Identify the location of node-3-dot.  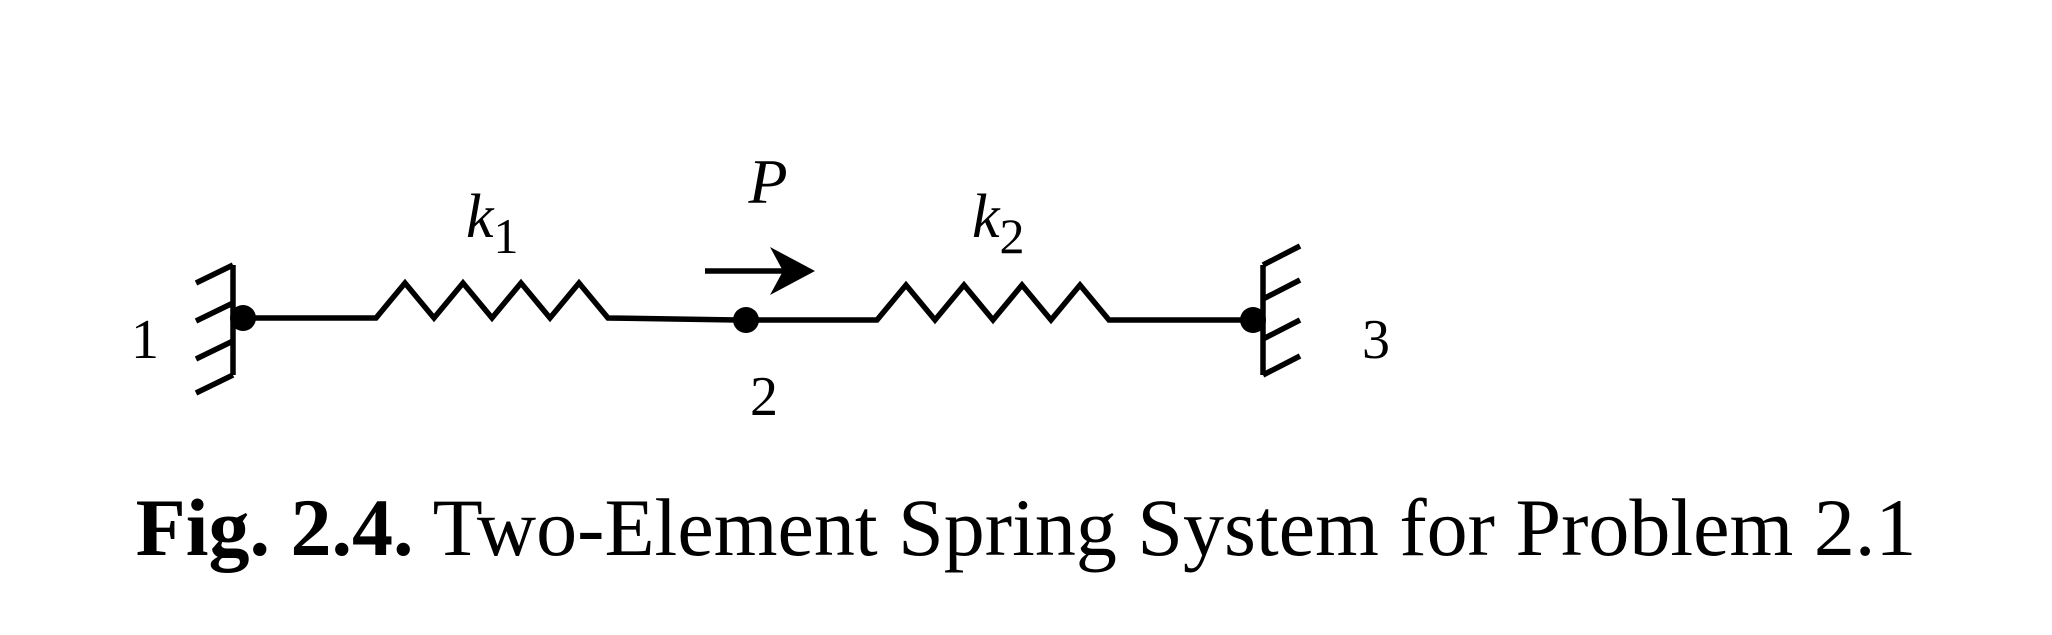
(1253, 320).